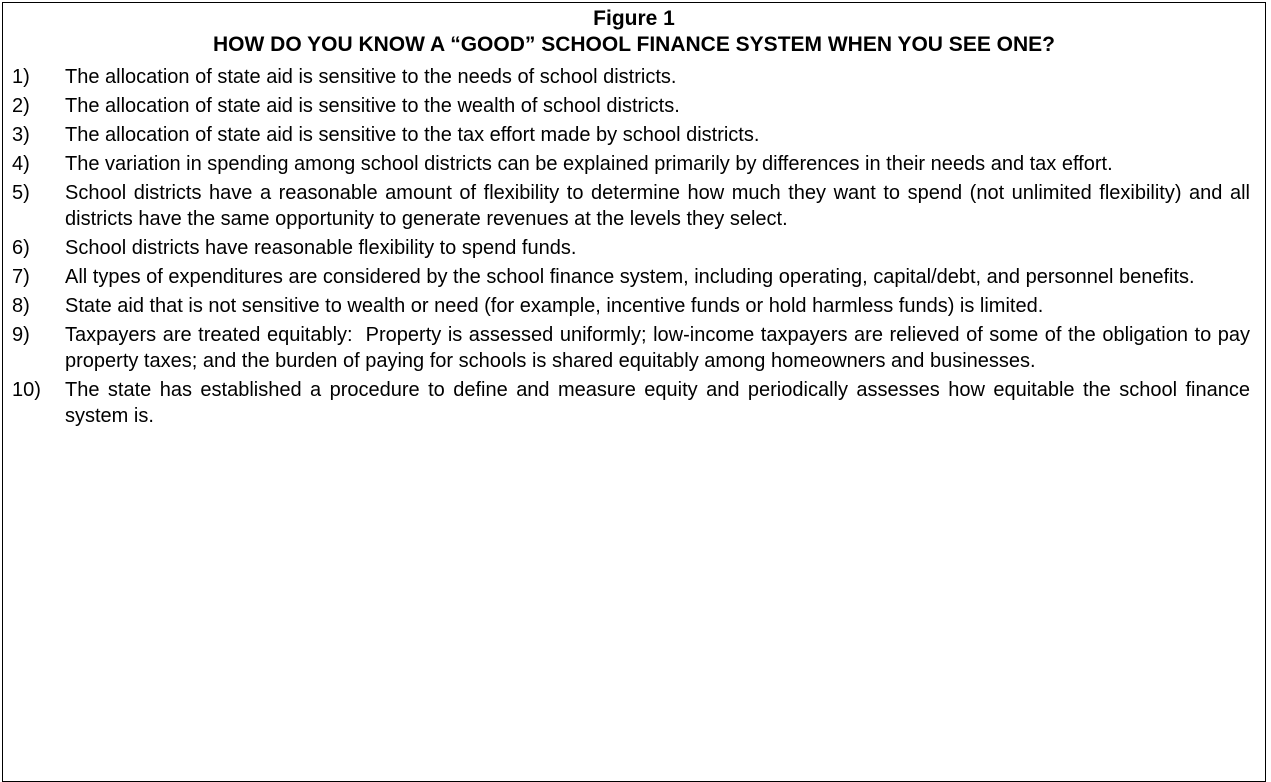 This screenshot has width=1271, height=782. What do you see at coordinates (26, 390) in the screenshot?
I see `item-number: 10)` at bounding box center [26, 390].